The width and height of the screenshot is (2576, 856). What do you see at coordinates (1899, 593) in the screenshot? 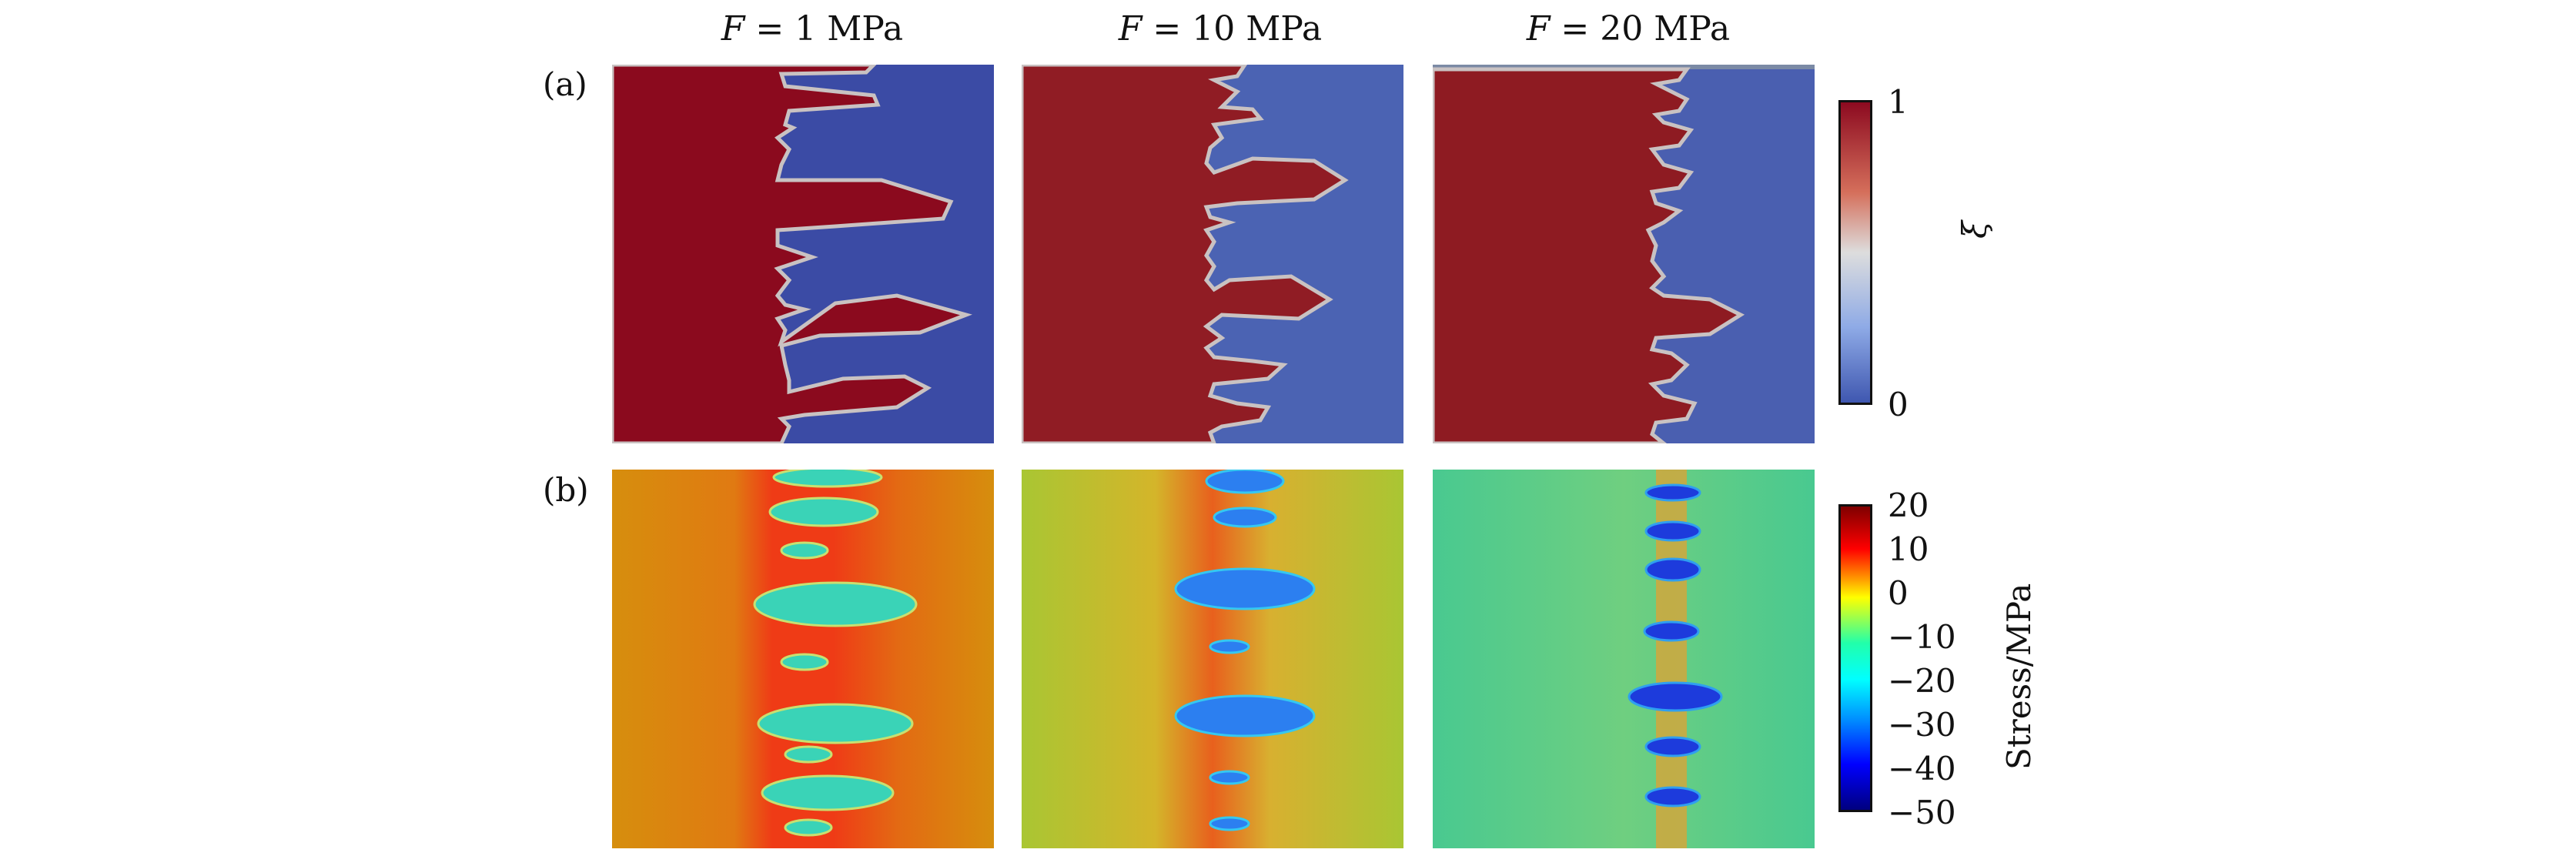
I see `colorbar-stress-tick-0: 0` at bounding box center [1899, 593].